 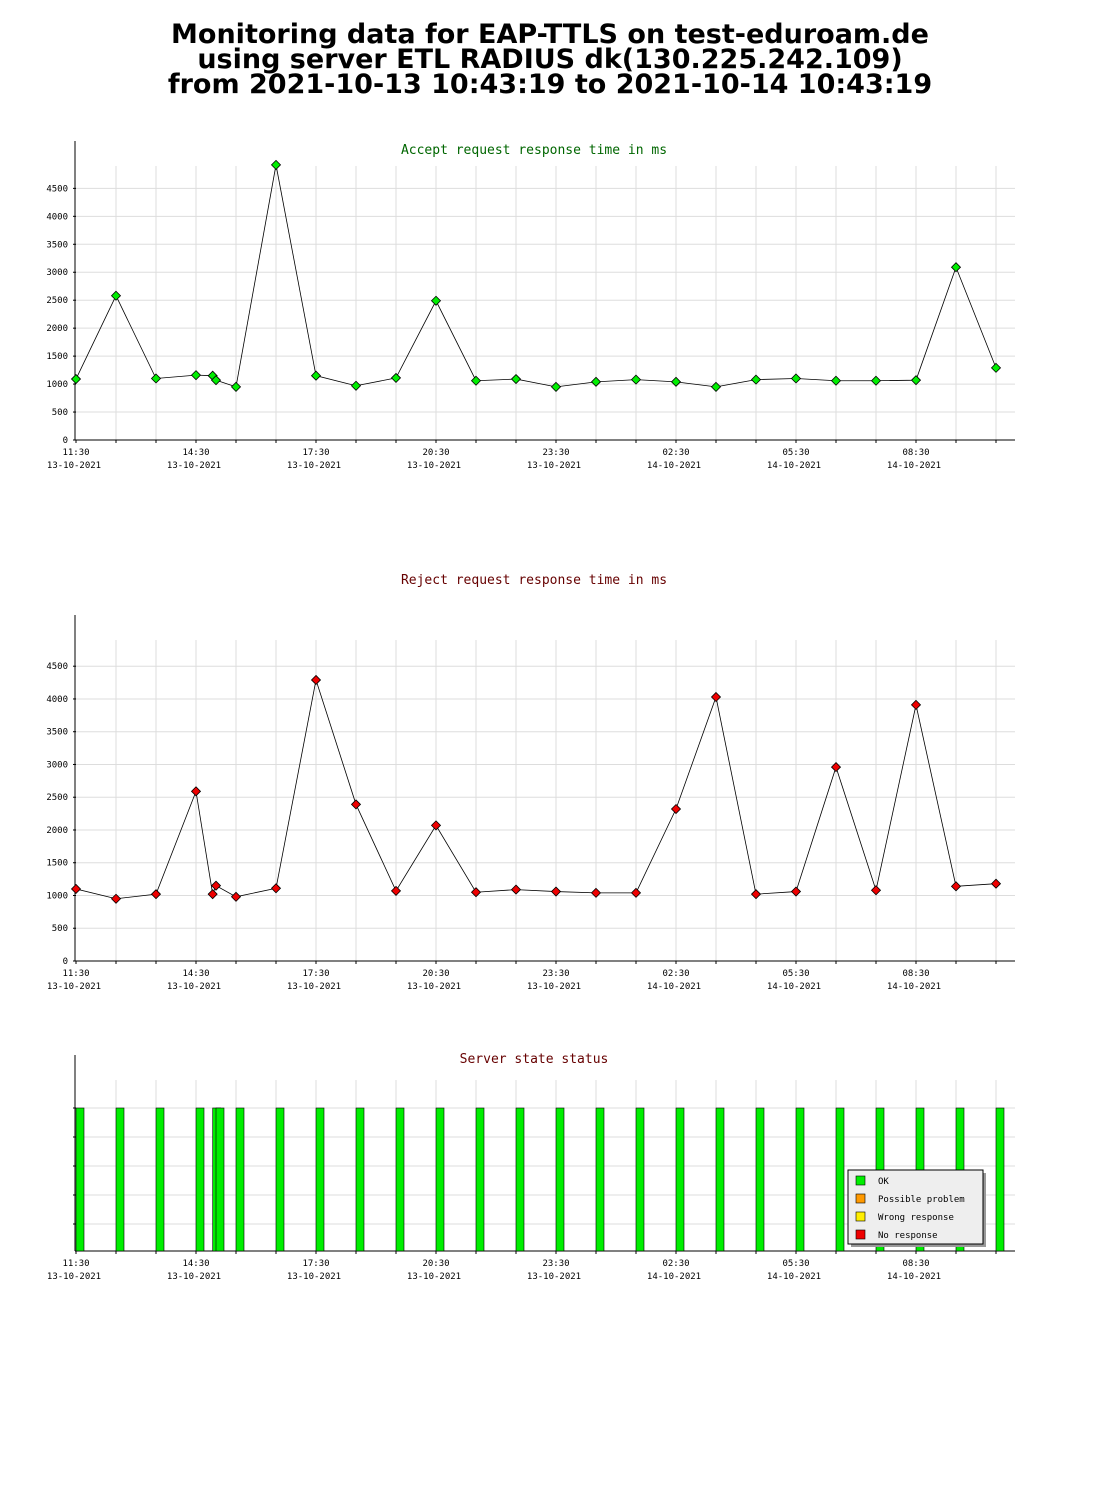 I want to click on y-tick-label: 2500, so click(x=57, y=798).